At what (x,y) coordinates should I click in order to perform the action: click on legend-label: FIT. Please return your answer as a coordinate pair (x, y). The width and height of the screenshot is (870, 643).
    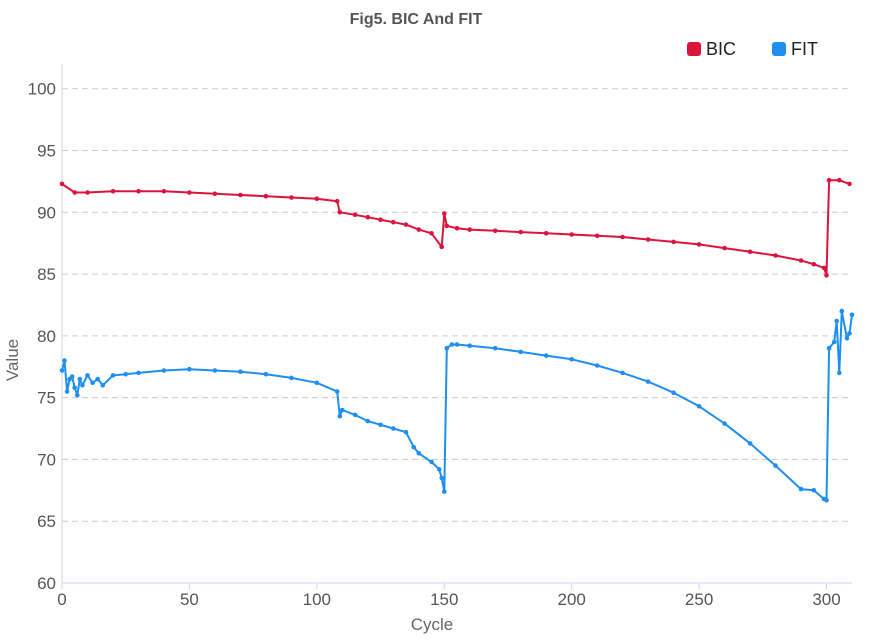
    Looking at the image, I should click on (804, 49).